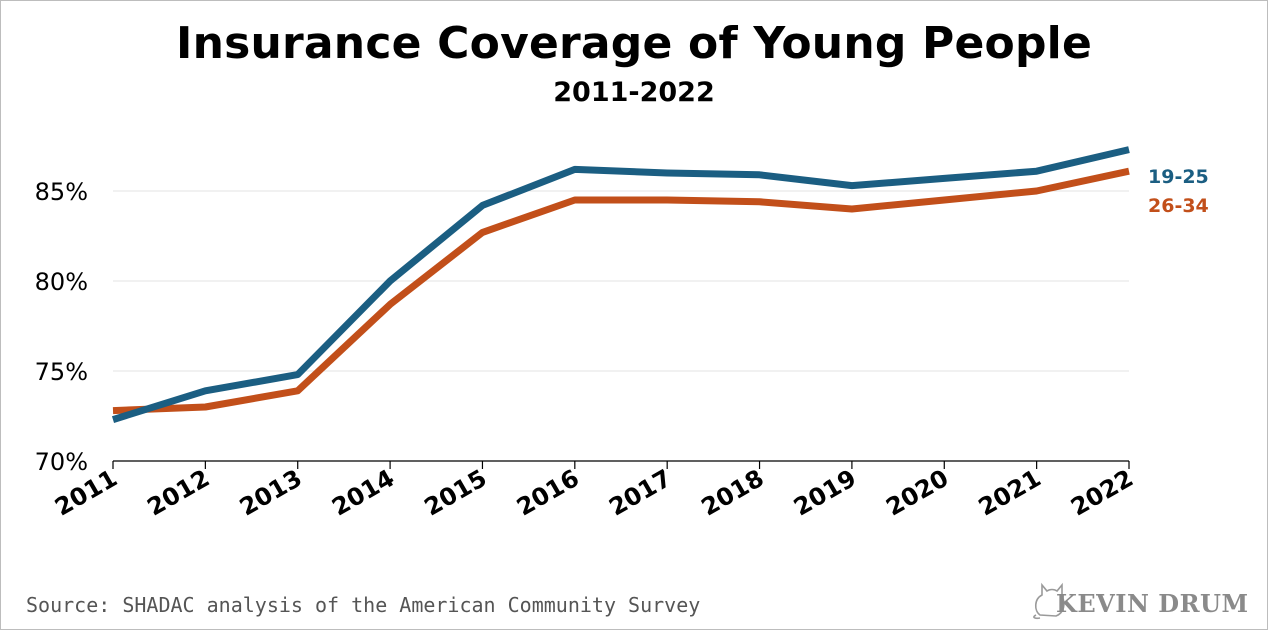 This screenshot has height=630, width=1268. I want to click on logo-text: KEVIN DRUM, so click(1152, 603).